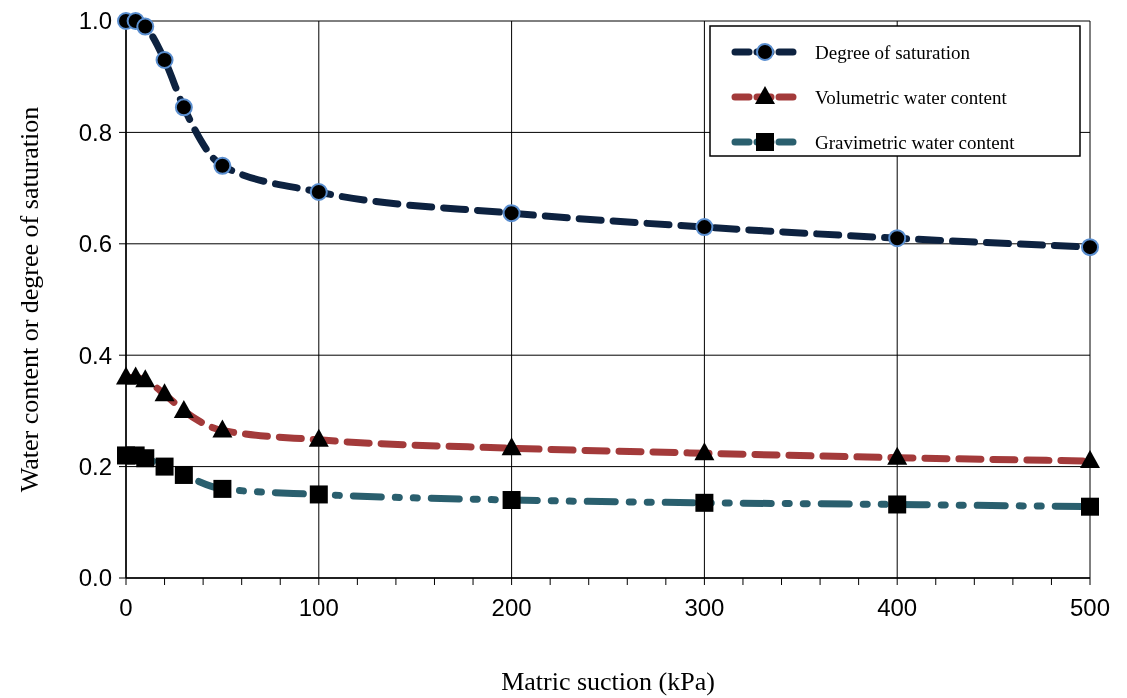  I want to click on legend-label: Degree of saturation, so click(893, 52).